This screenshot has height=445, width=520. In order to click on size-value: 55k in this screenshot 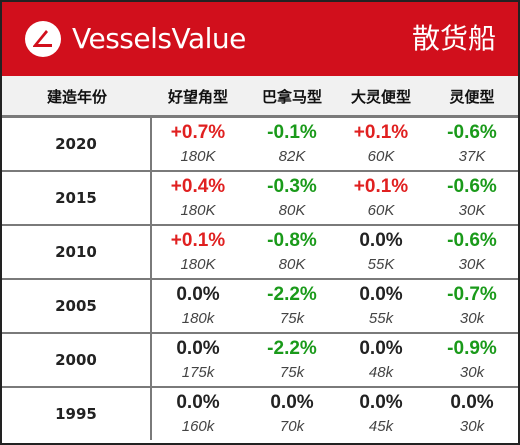, I will do `click(381, 318)`.